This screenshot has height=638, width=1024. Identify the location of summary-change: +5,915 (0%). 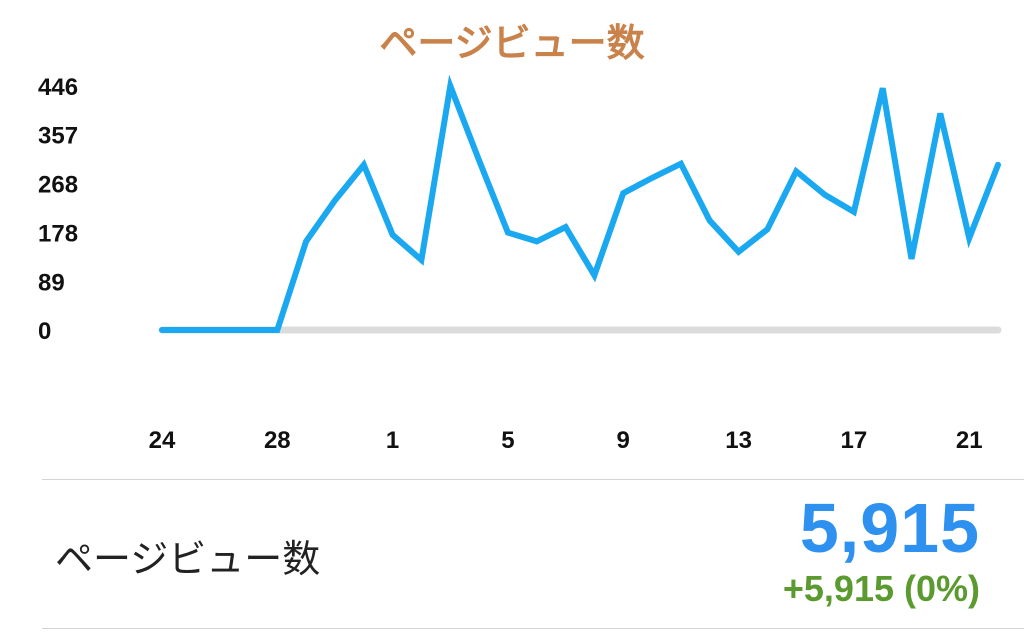
(881, 588).